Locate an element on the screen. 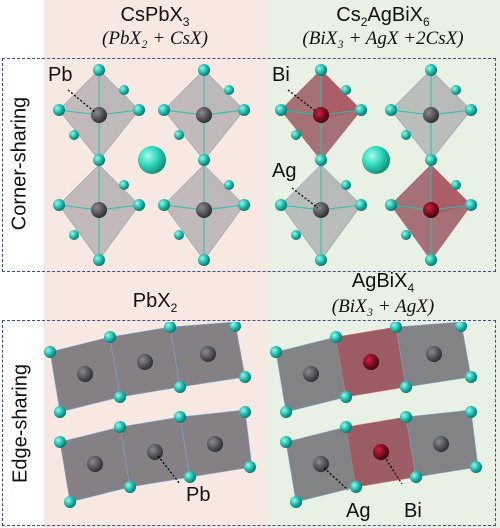 The image size is (500, 528). agbix4-structure is located at coordinates (376, 415).